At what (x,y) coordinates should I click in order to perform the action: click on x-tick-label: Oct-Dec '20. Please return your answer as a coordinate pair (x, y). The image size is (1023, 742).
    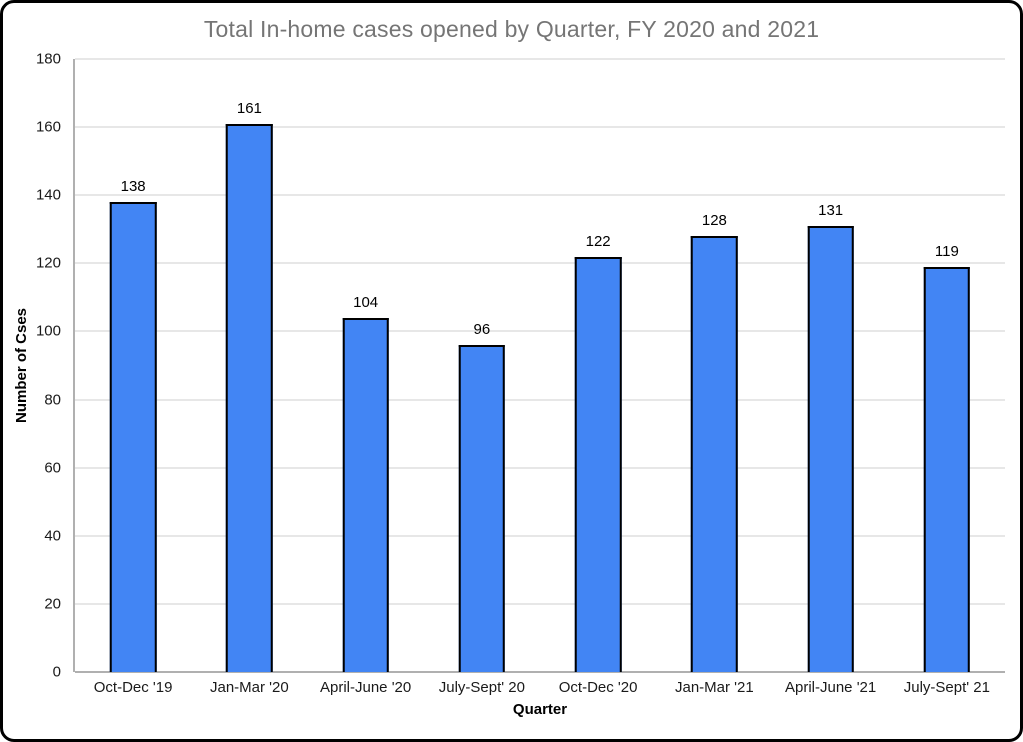
    Looking at the image, I should click on (598, 687).